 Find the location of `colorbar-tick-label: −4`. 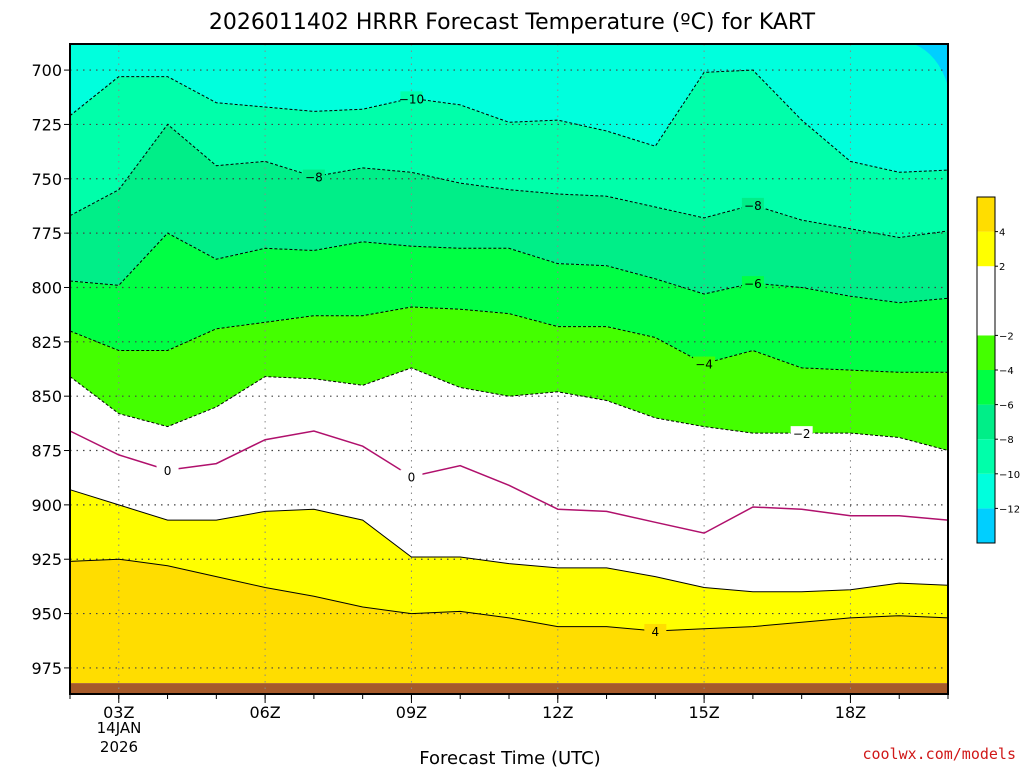

colorbar-tick-label: −4 is located at coordinates (1006, 371).